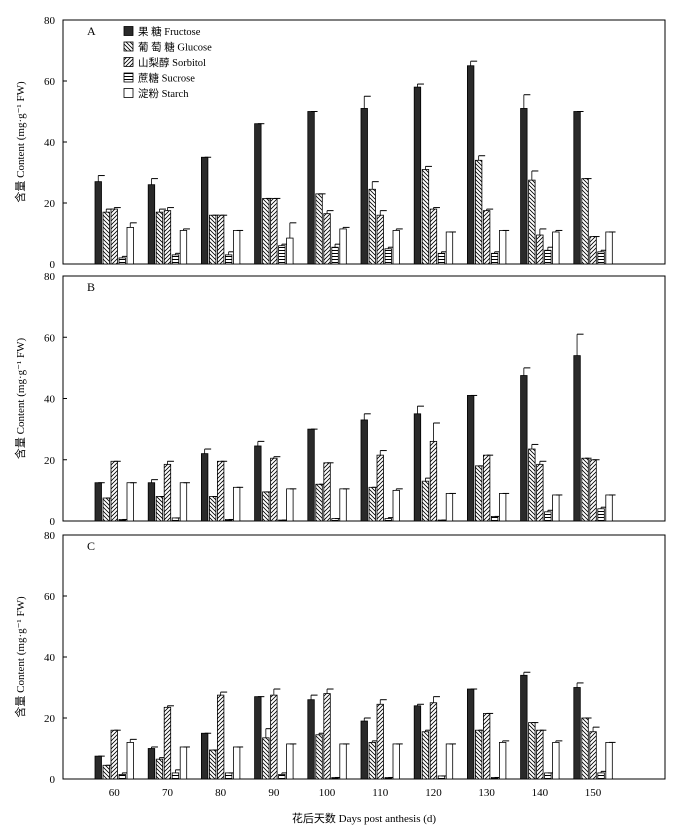 This screenshot has height=834, width=695. What do you see at coordinates (175, 47) in the screenshot?
I see `legend-label-glucose: 葡 萄 糖 Glucose` at bounding box center [175, 47].